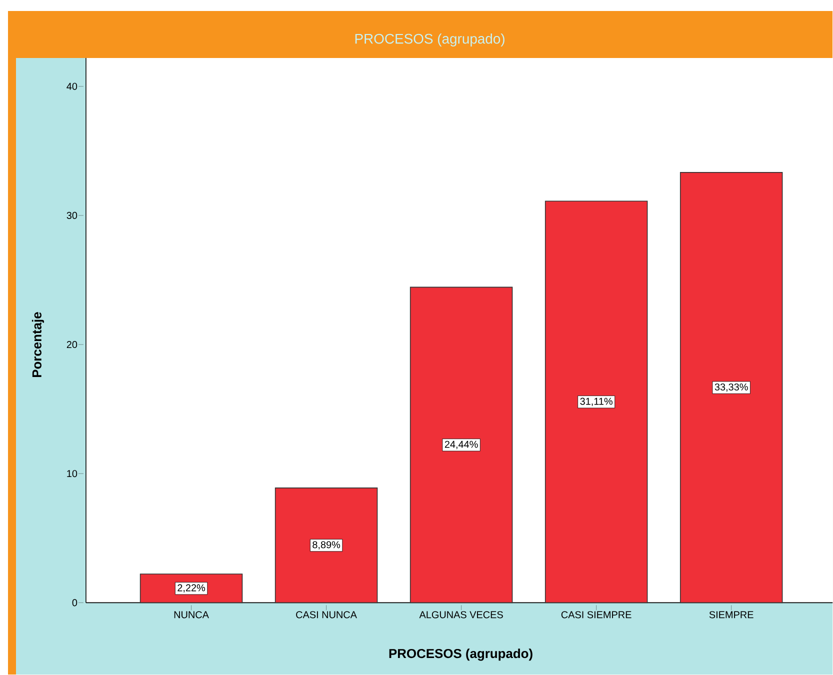  What do you see at coordinates (461, 614) in the screenshot?
I see `x-tick-label: ALGUNAS VECES` at bounding box center [461, 614].